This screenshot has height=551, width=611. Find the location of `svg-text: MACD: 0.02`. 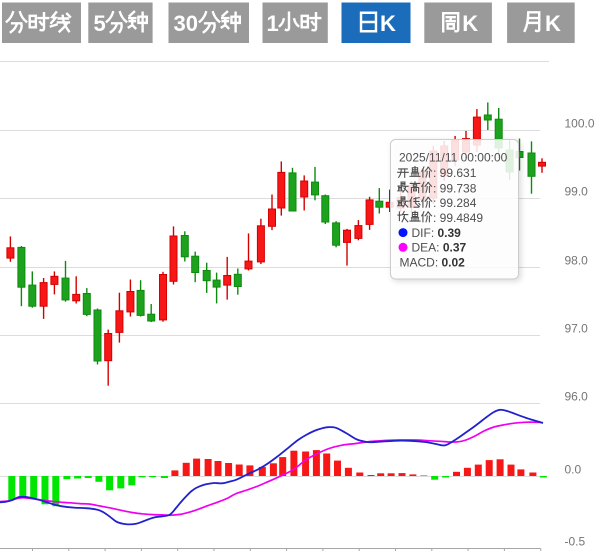

svg-text: MACD: 0.02 is located at coordinates (433, 263).